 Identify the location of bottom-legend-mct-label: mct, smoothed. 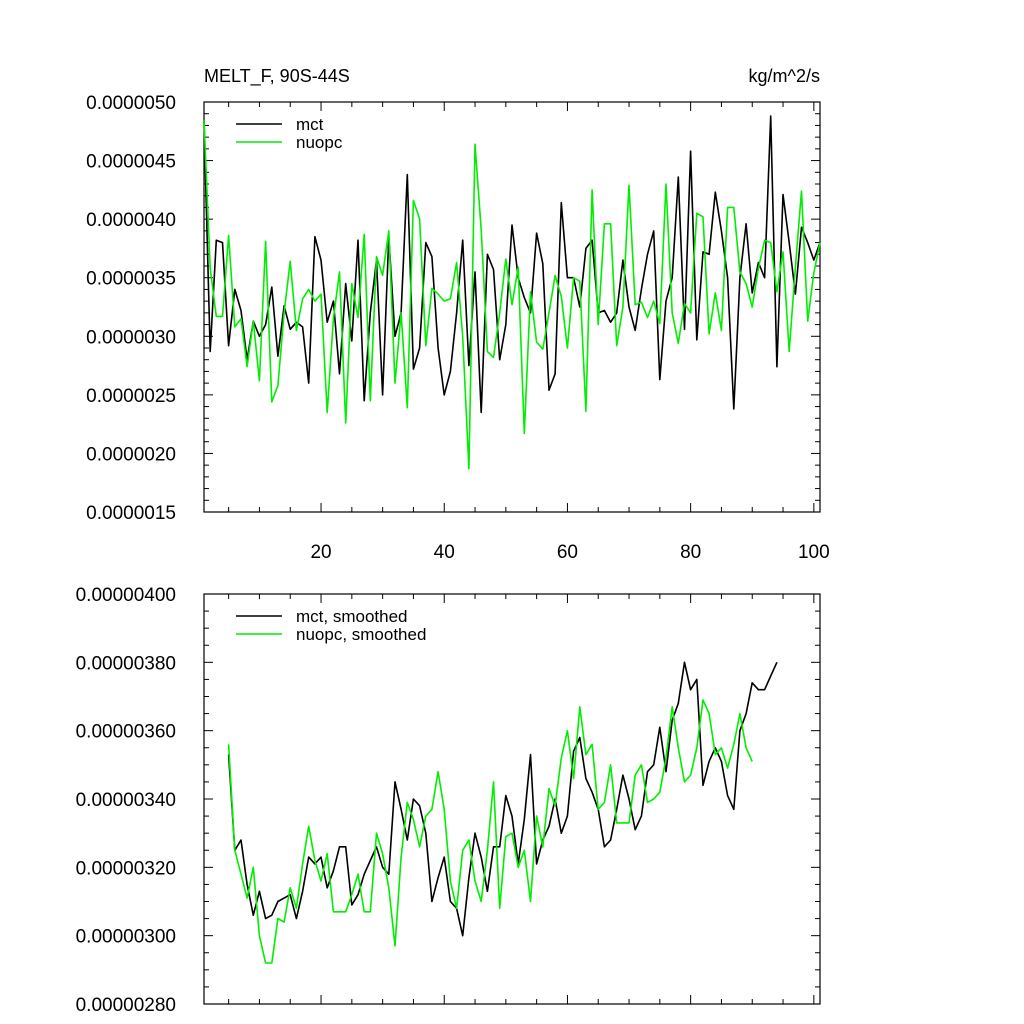
(352, 616).